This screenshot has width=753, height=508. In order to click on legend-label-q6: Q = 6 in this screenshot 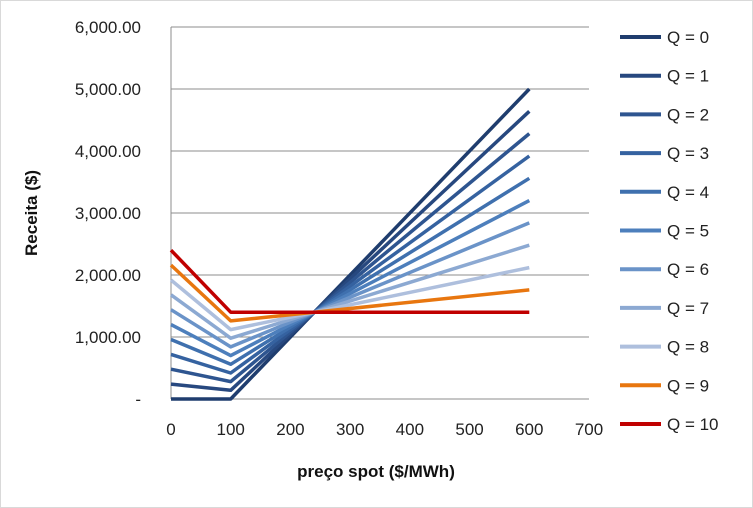, I will do `click(688, 269)`.